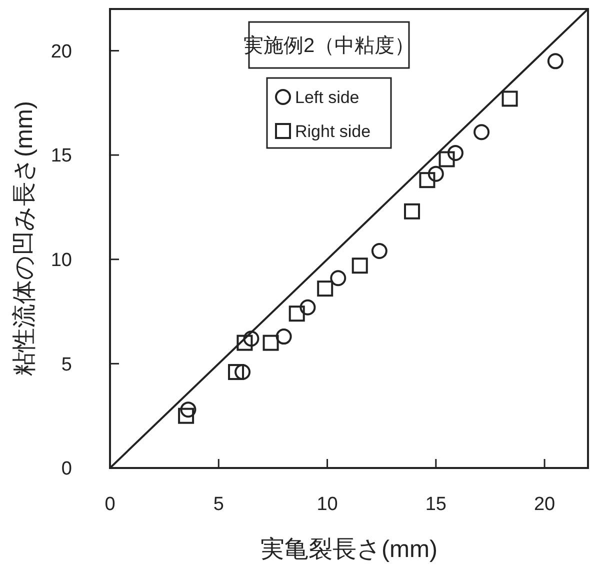  I want to click on x-axis-title: 実亀裂長さ(mm), so click(349, 549).